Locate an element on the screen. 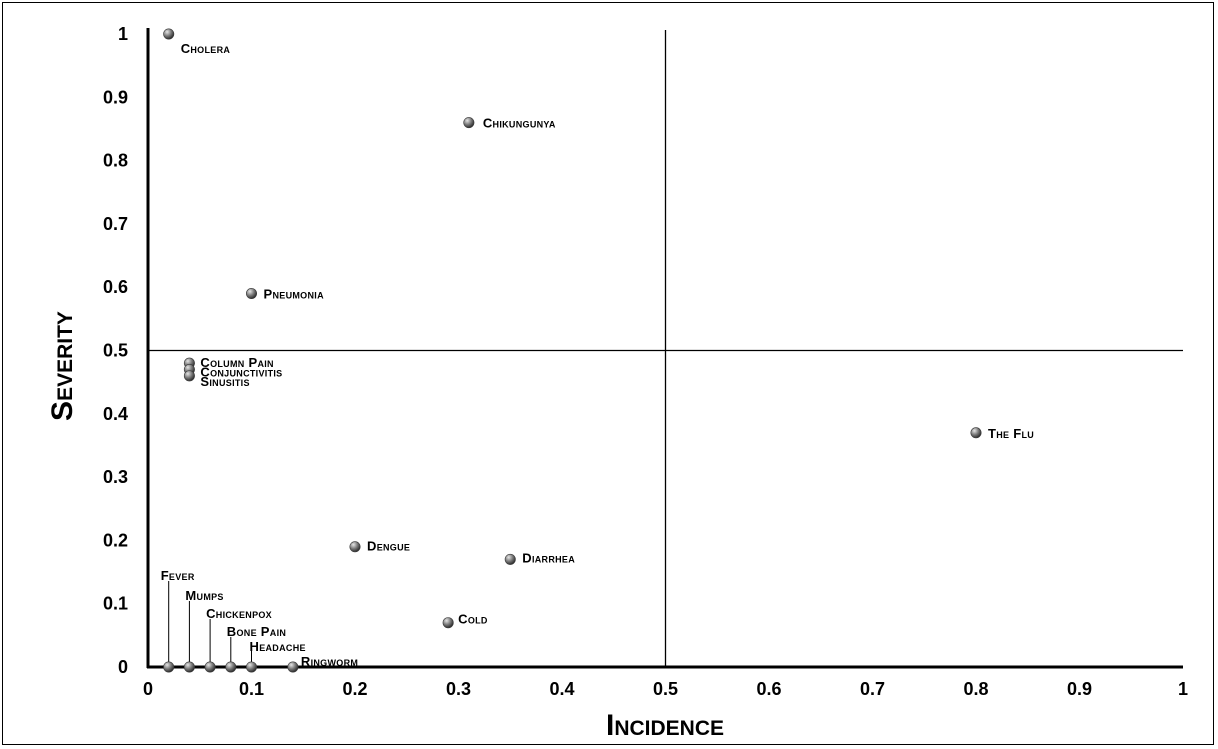 This screenshot has width=1218, height=749. point-bone-pain is located at coordinates (231, 667).